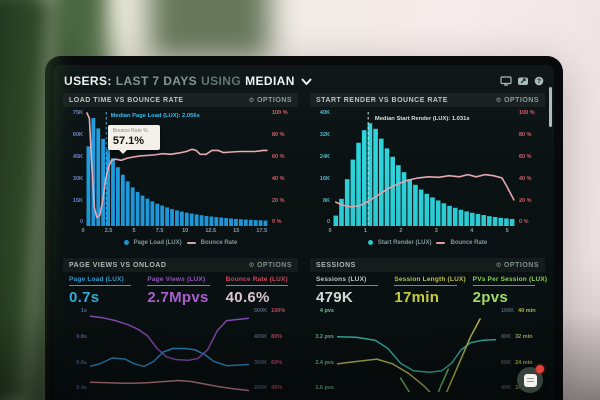 Image resolution: width=600 pixels, height=400 pixels. I want to click on display-icon, so click(506, 80).